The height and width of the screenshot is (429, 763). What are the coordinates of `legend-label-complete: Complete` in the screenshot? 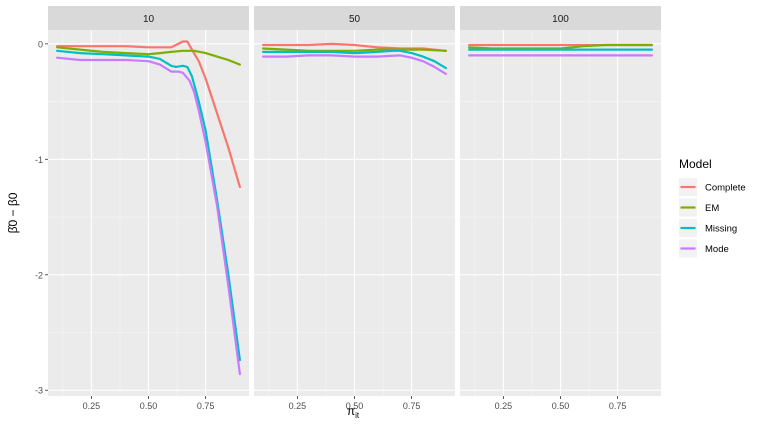 It's located at (725, 188).